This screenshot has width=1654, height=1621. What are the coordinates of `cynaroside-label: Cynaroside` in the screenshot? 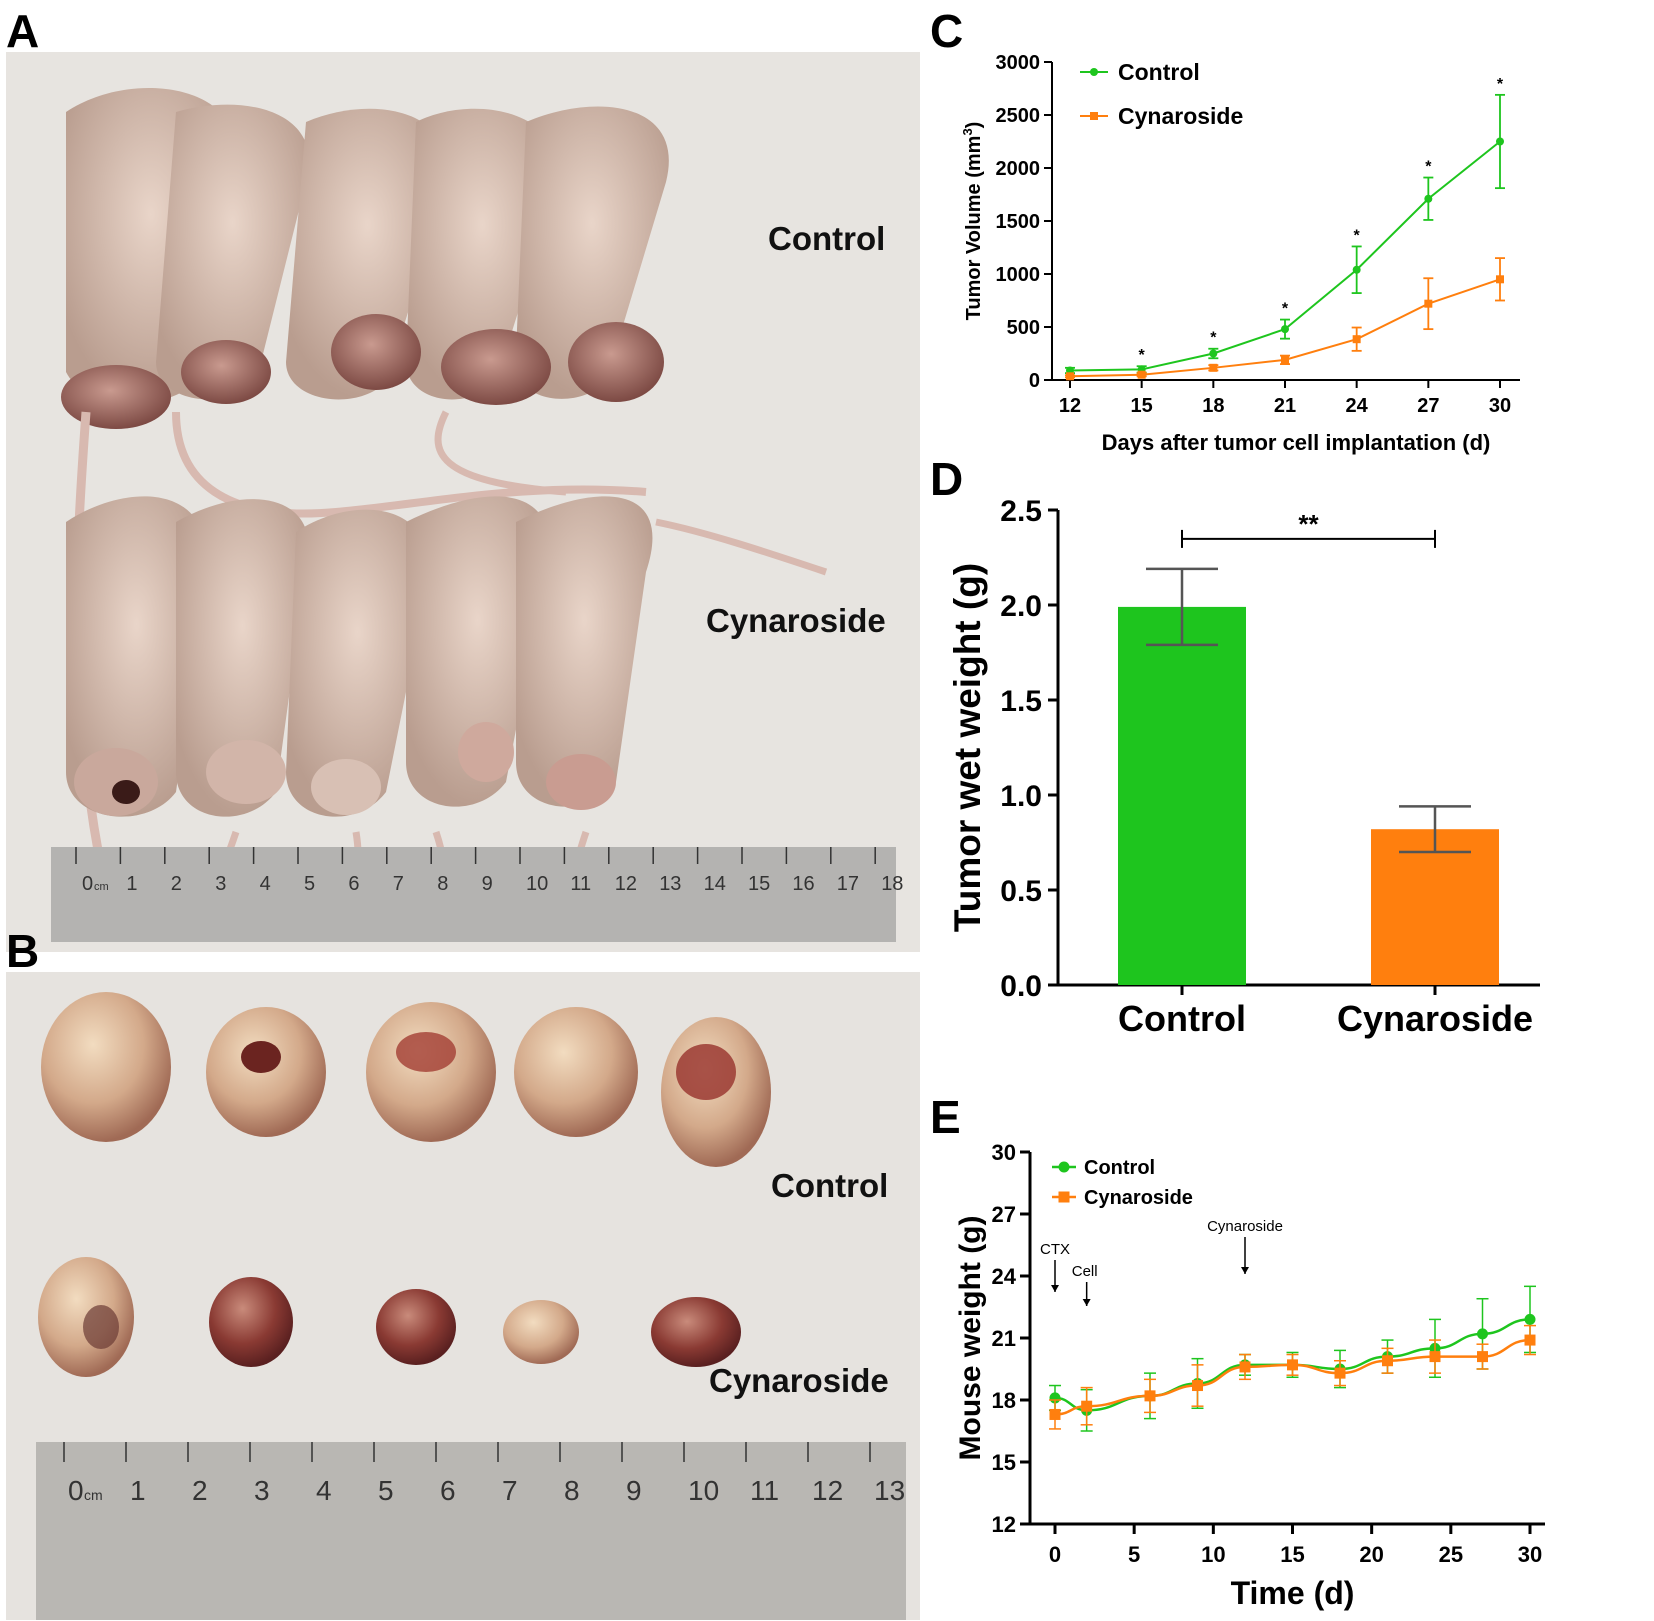 It's located at (799, 1380).